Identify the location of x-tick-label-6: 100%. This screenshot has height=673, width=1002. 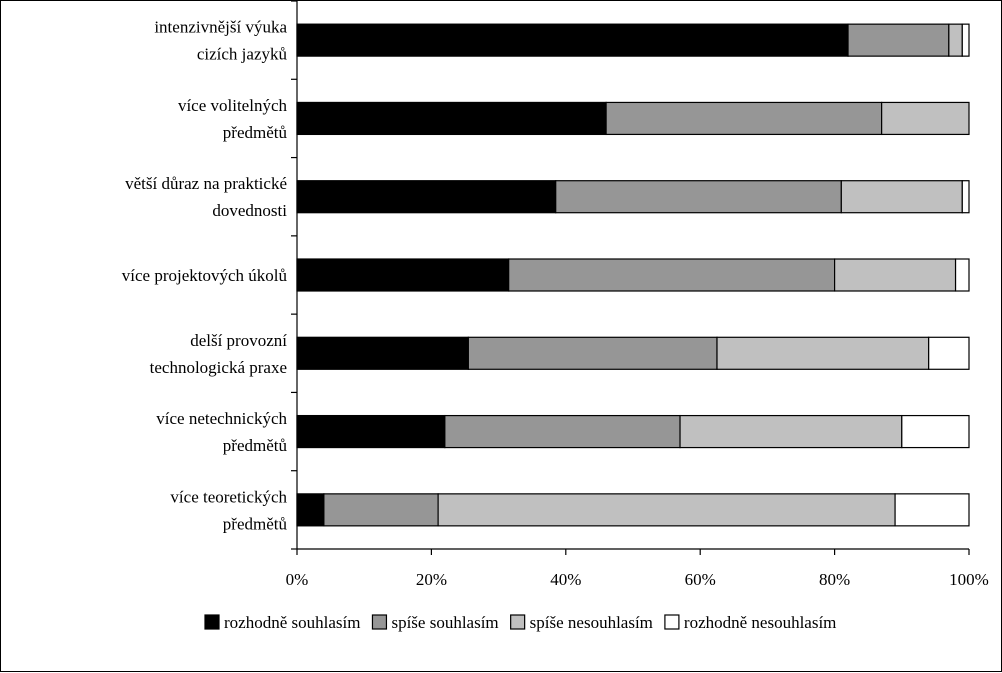
(969, 579).